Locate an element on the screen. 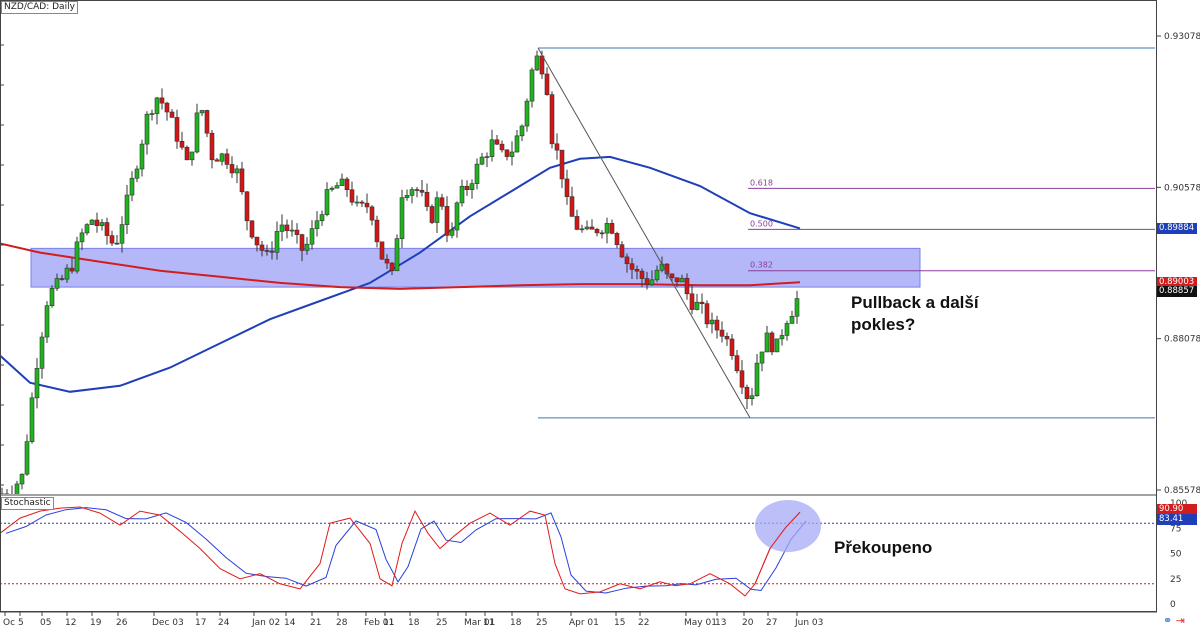 The height and width of the screenshot is (628, 1200). annotations: Pullback a další pokles? Překoupeno is located at coordinates (907, 425).